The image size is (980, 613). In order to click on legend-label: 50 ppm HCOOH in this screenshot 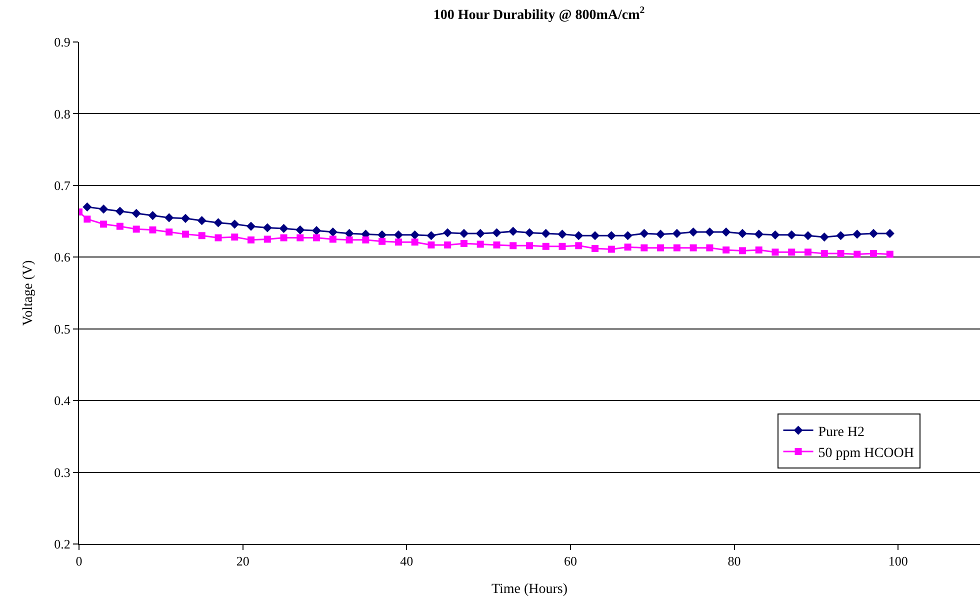, I will do `click(866, 453)`.